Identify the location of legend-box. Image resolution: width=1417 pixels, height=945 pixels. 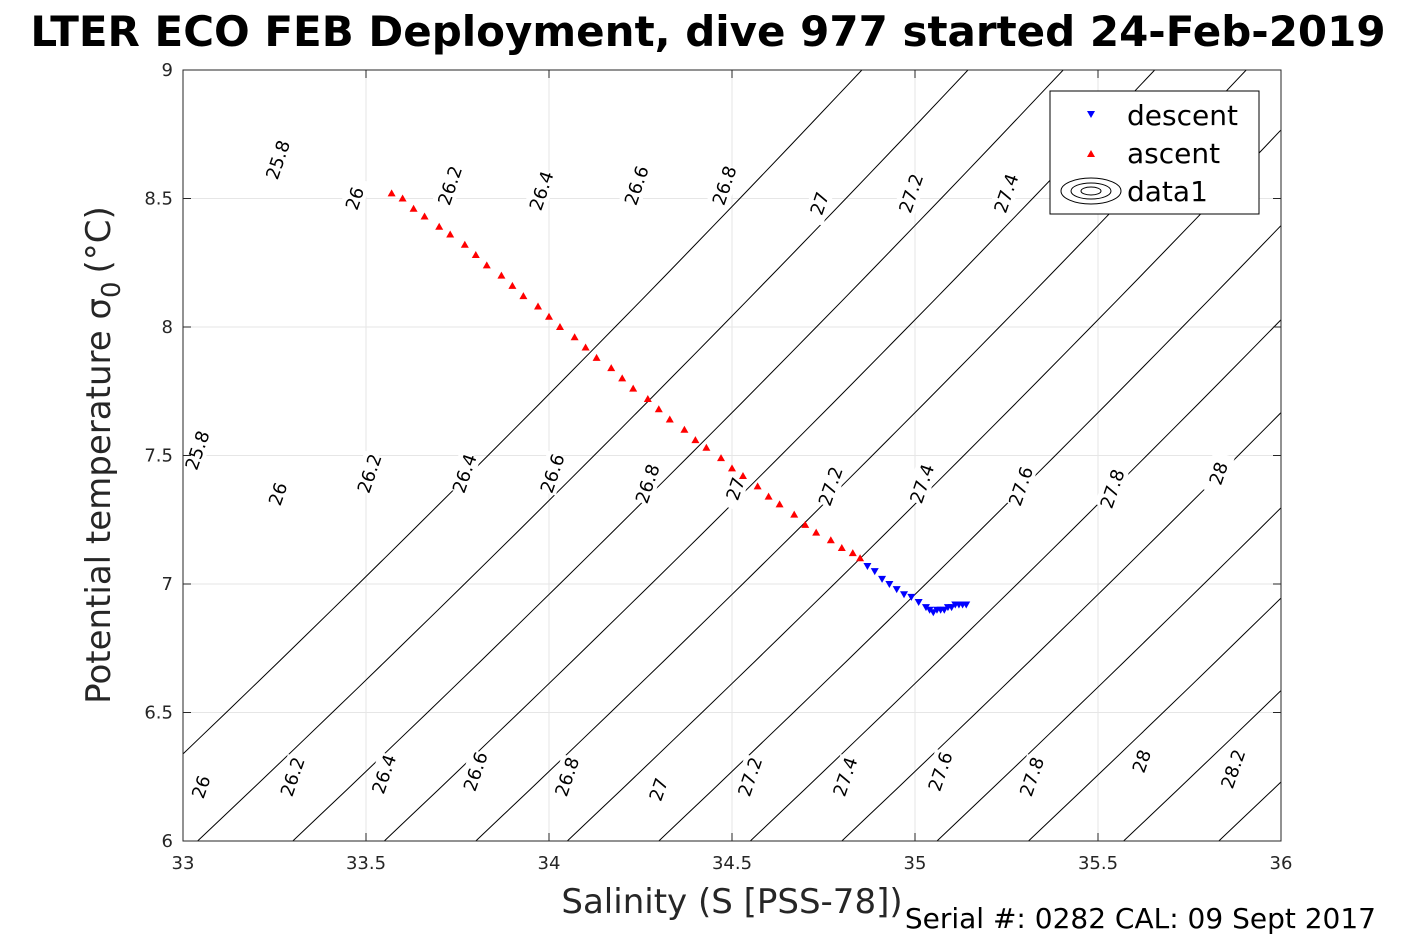
(1154, 152).